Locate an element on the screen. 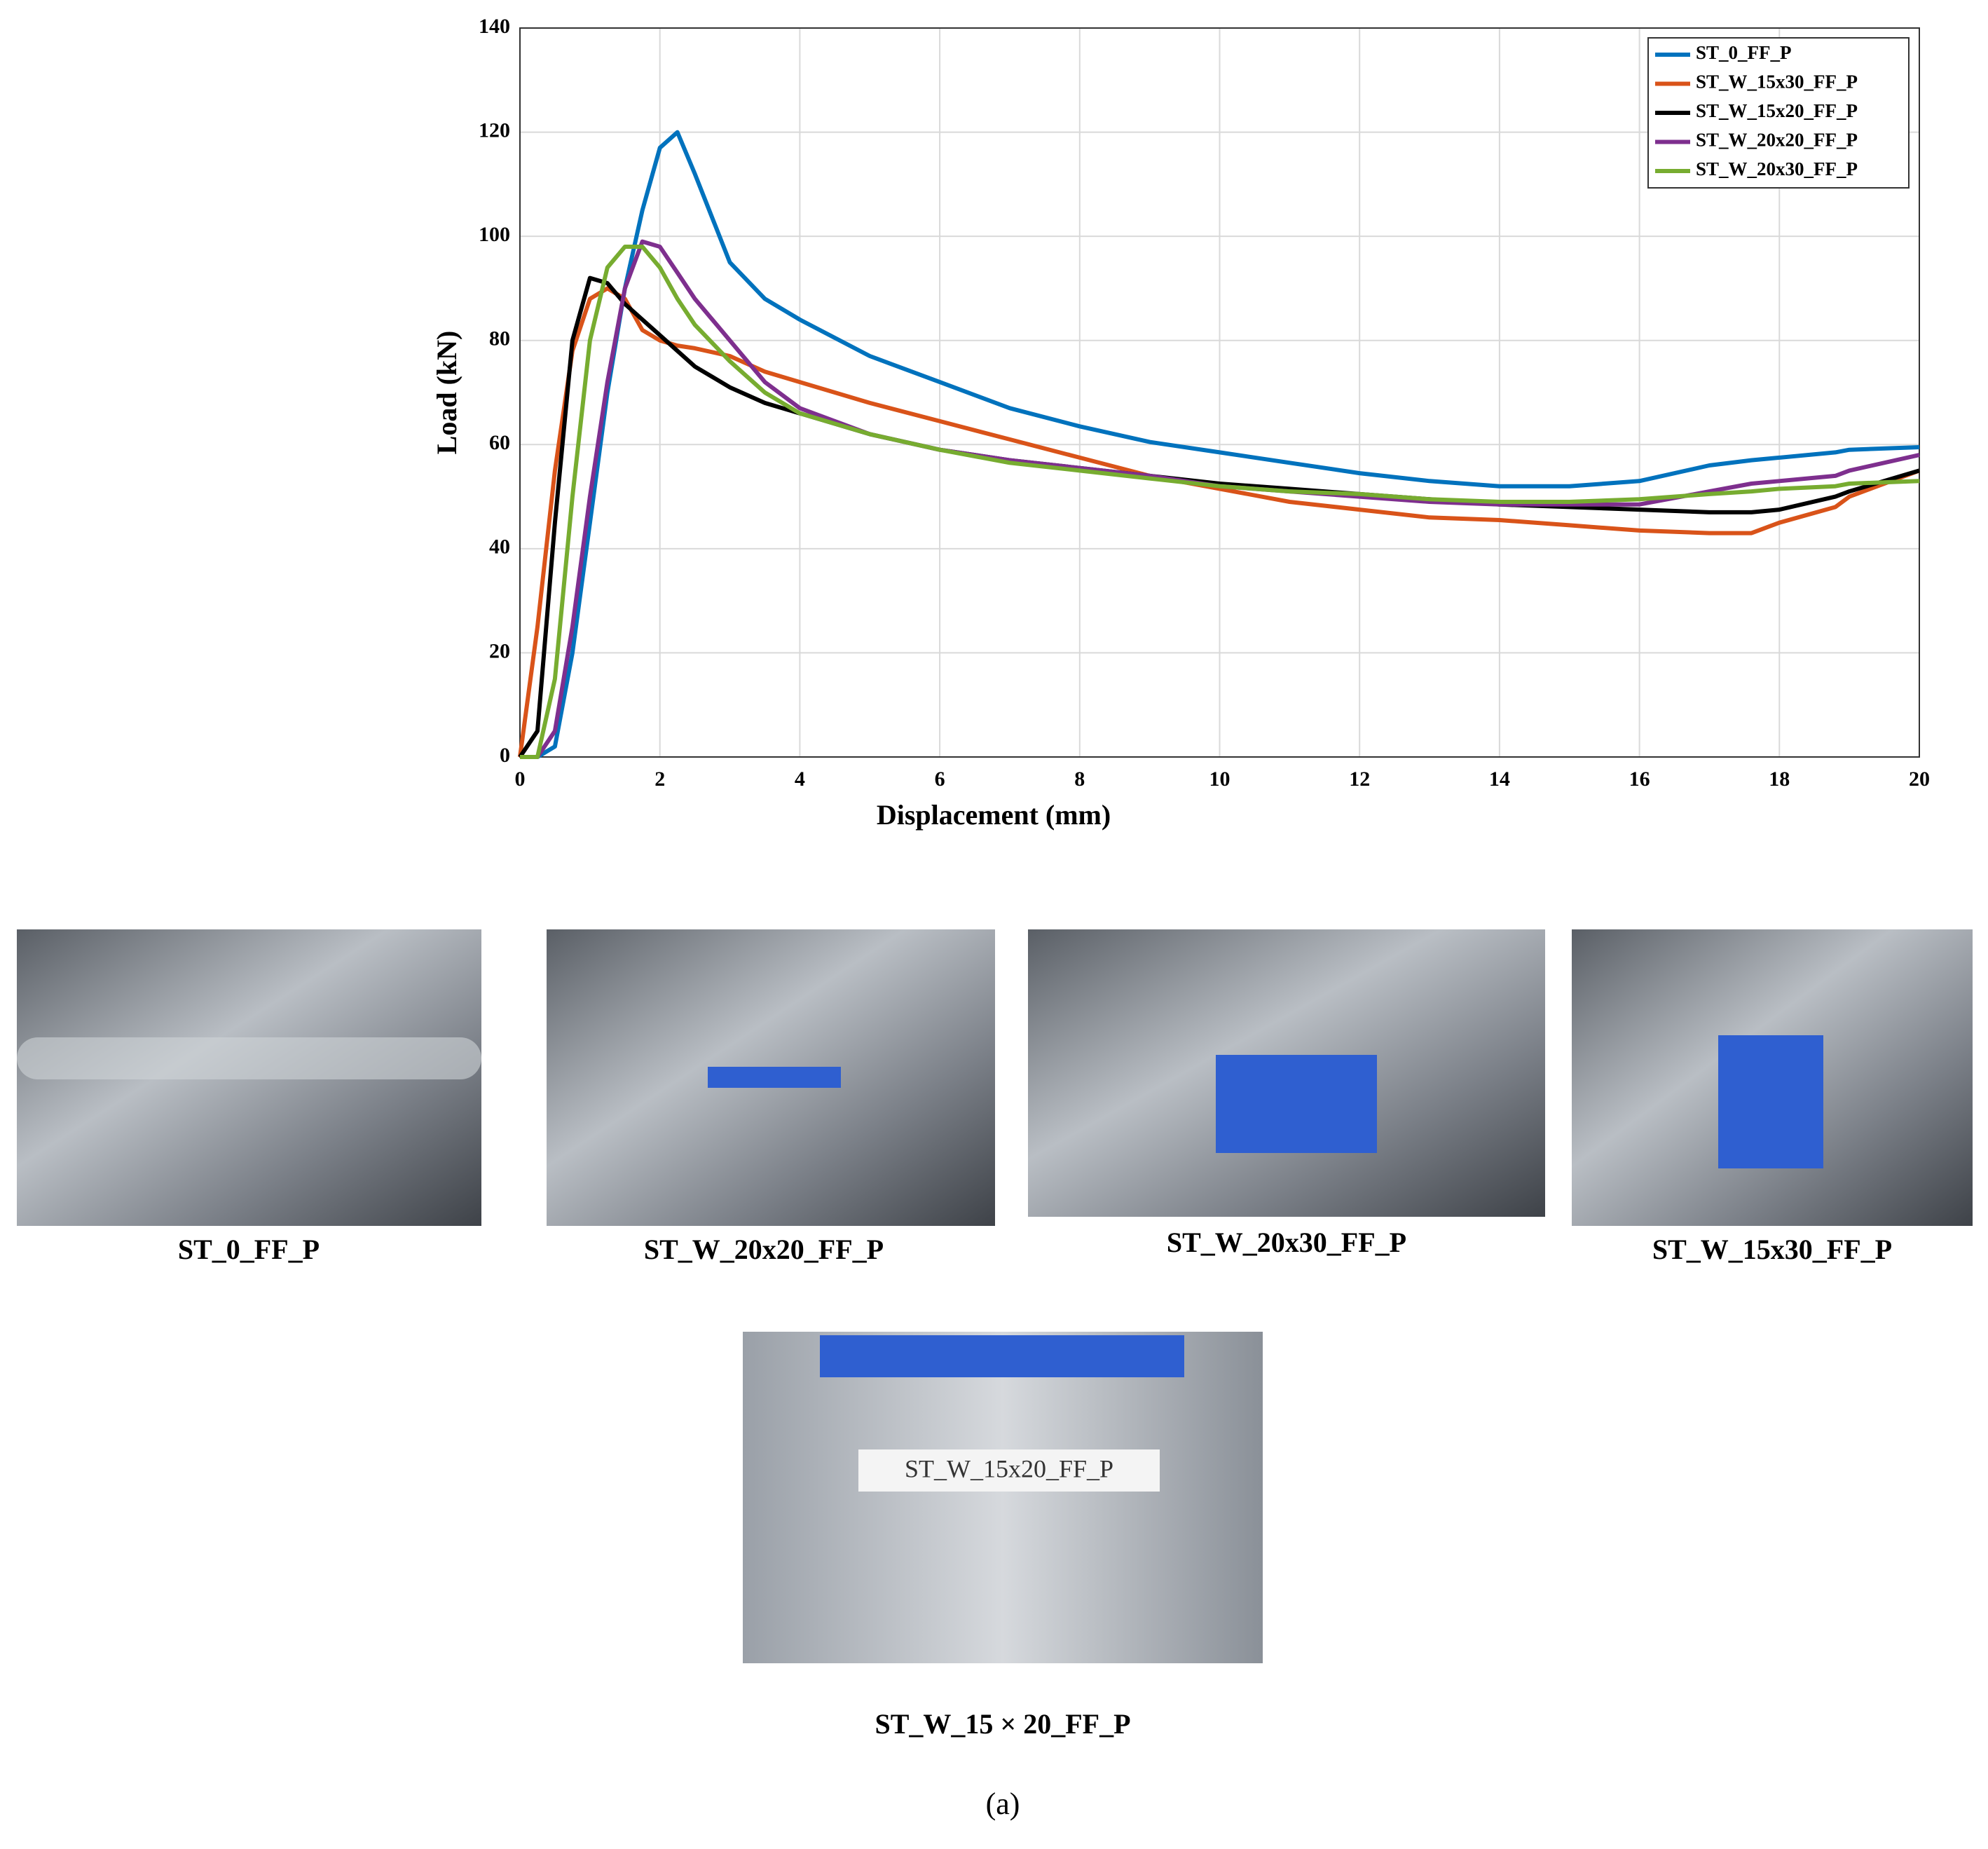 The height and width of the screenshot is (1849, 1988). panel-label: (a) is located at coordinates (1003, 1804).